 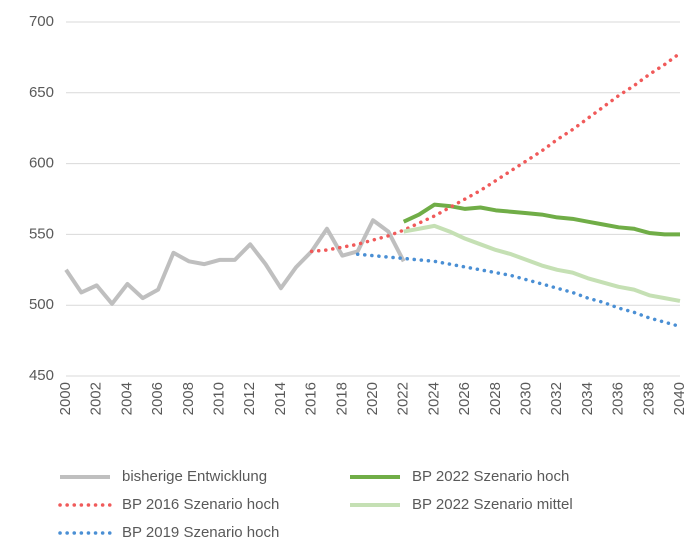 What do you see at coordinates (41, 21) in the screenshot?
I see `y-tick-label: 700` at bounding box center [41, 21].